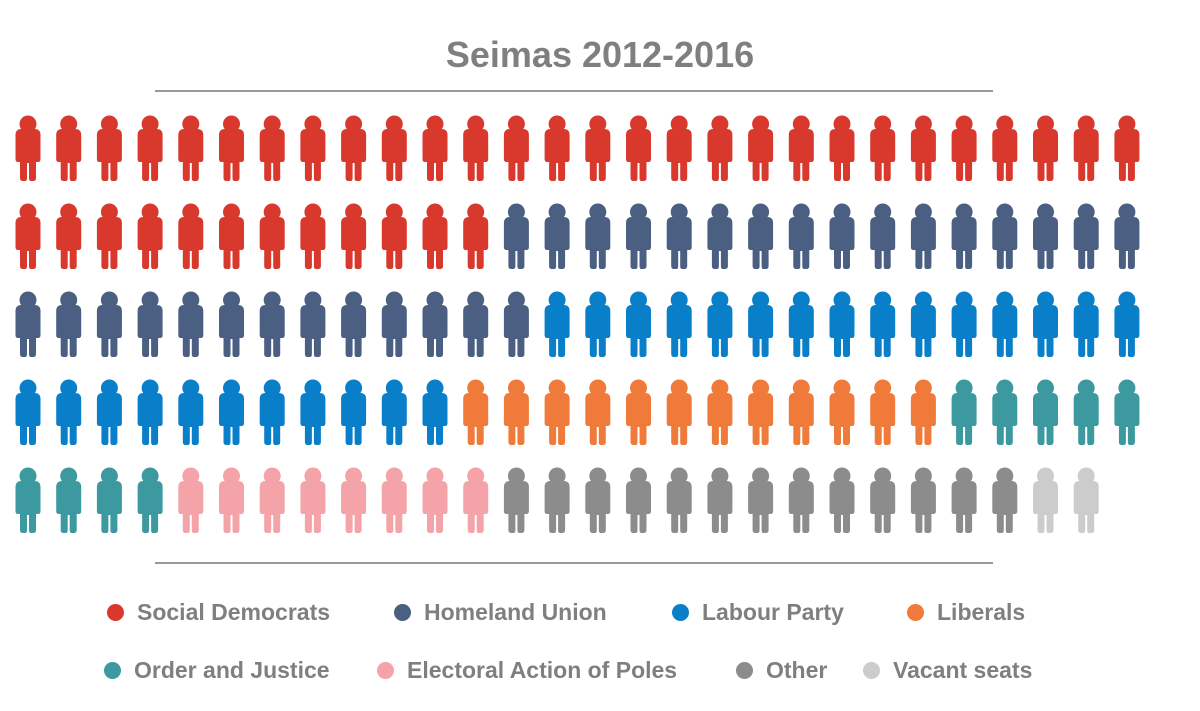 The image size is (1200, 711). I want to click on legend-label: Vacant seats, so click(963, 670).